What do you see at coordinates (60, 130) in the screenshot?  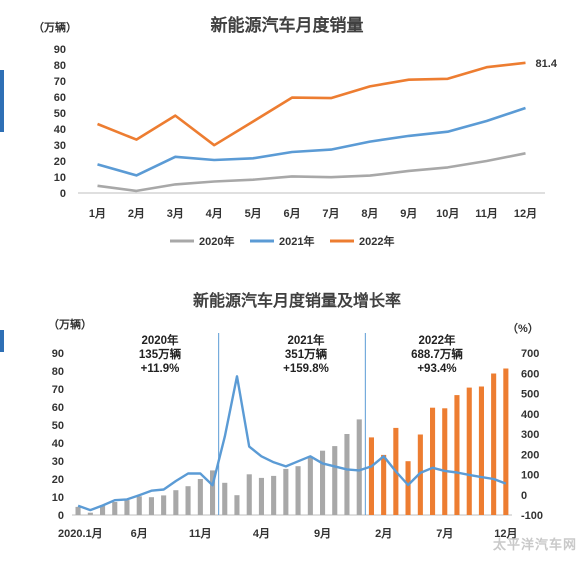 I see `chart1-y-tick-label: 40` at bounding box center [60, 130].